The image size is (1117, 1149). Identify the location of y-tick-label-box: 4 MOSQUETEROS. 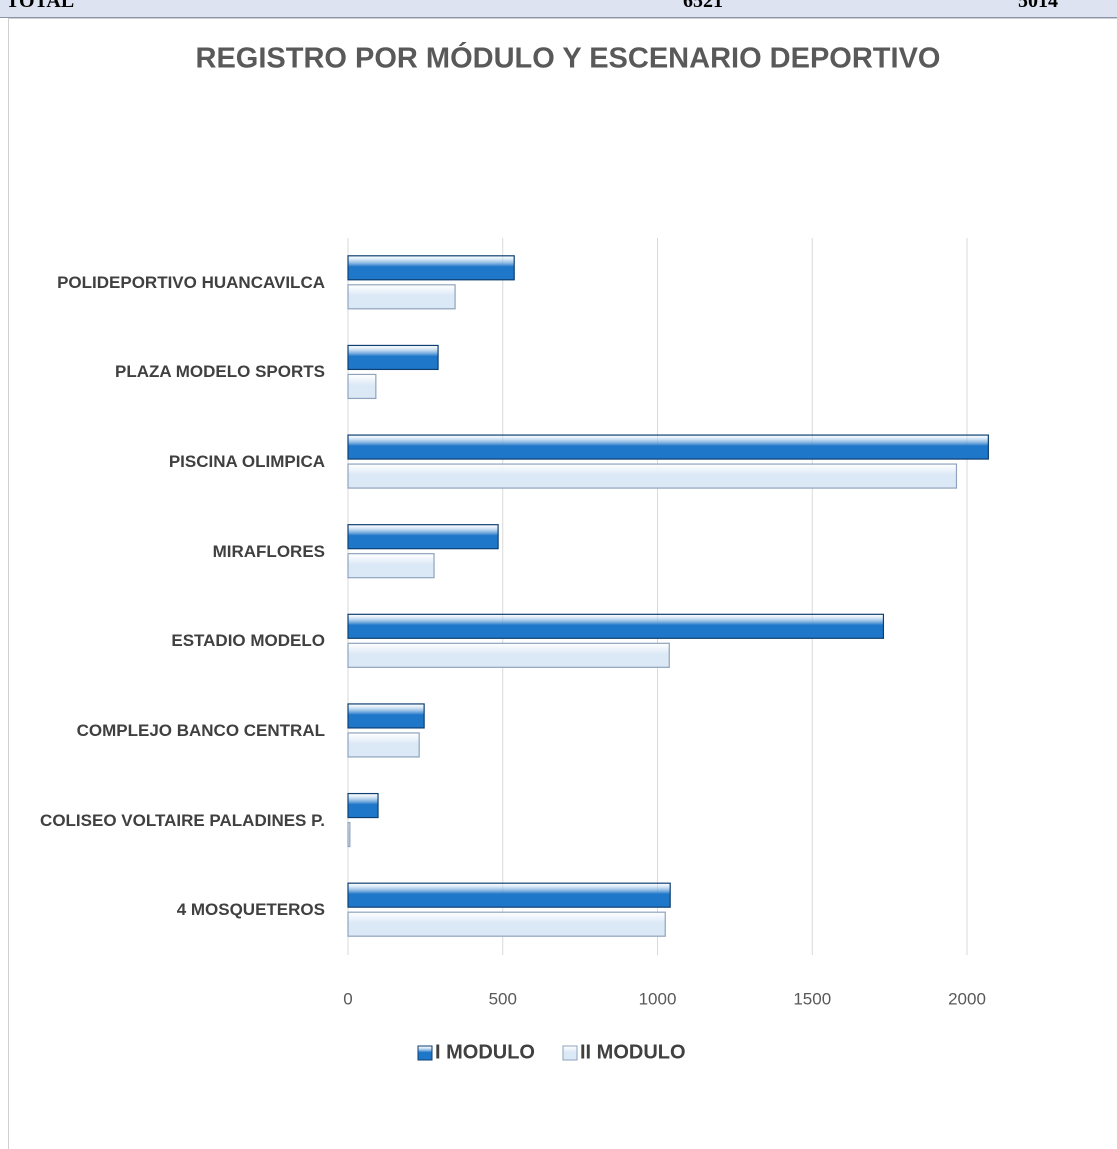
(162, 910).